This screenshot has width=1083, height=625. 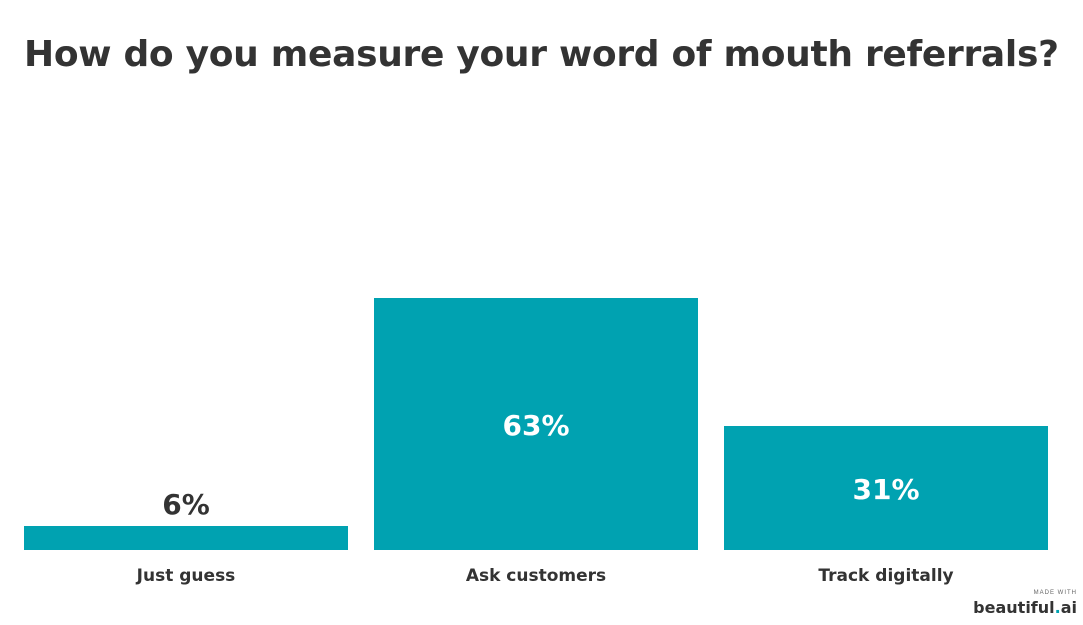 I want to click on bar-ask-customers, so click(x=536, y=424).